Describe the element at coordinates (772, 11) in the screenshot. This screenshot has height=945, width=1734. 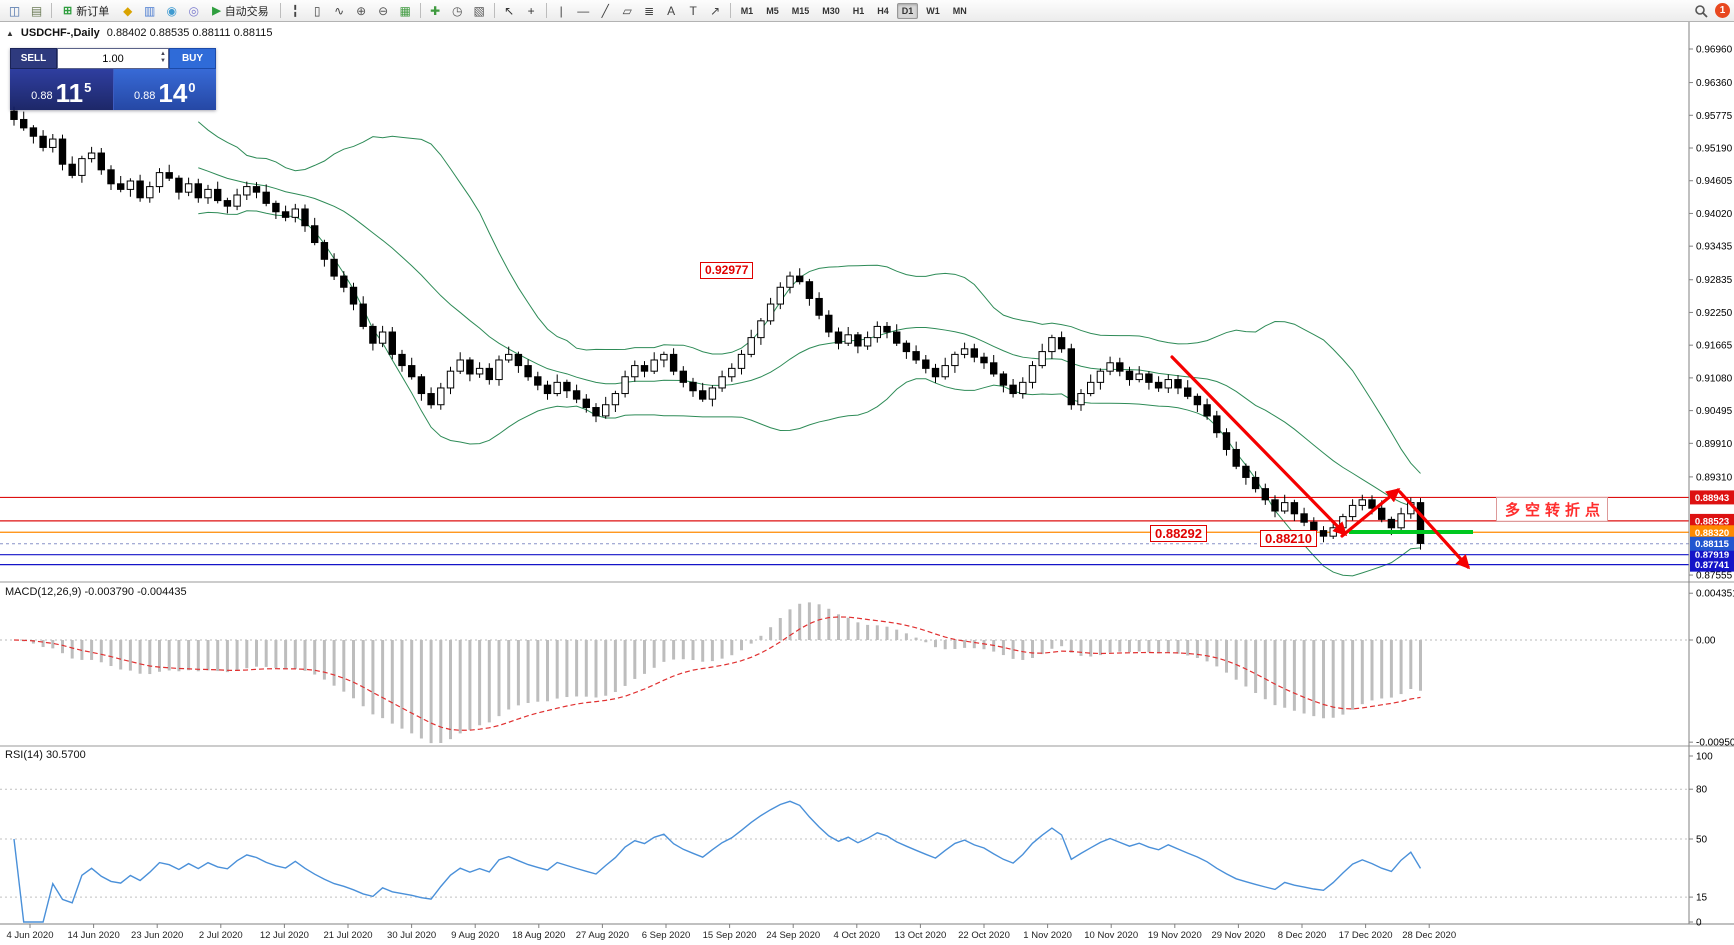
I see `timeframe-button-m5: M5` at that location.